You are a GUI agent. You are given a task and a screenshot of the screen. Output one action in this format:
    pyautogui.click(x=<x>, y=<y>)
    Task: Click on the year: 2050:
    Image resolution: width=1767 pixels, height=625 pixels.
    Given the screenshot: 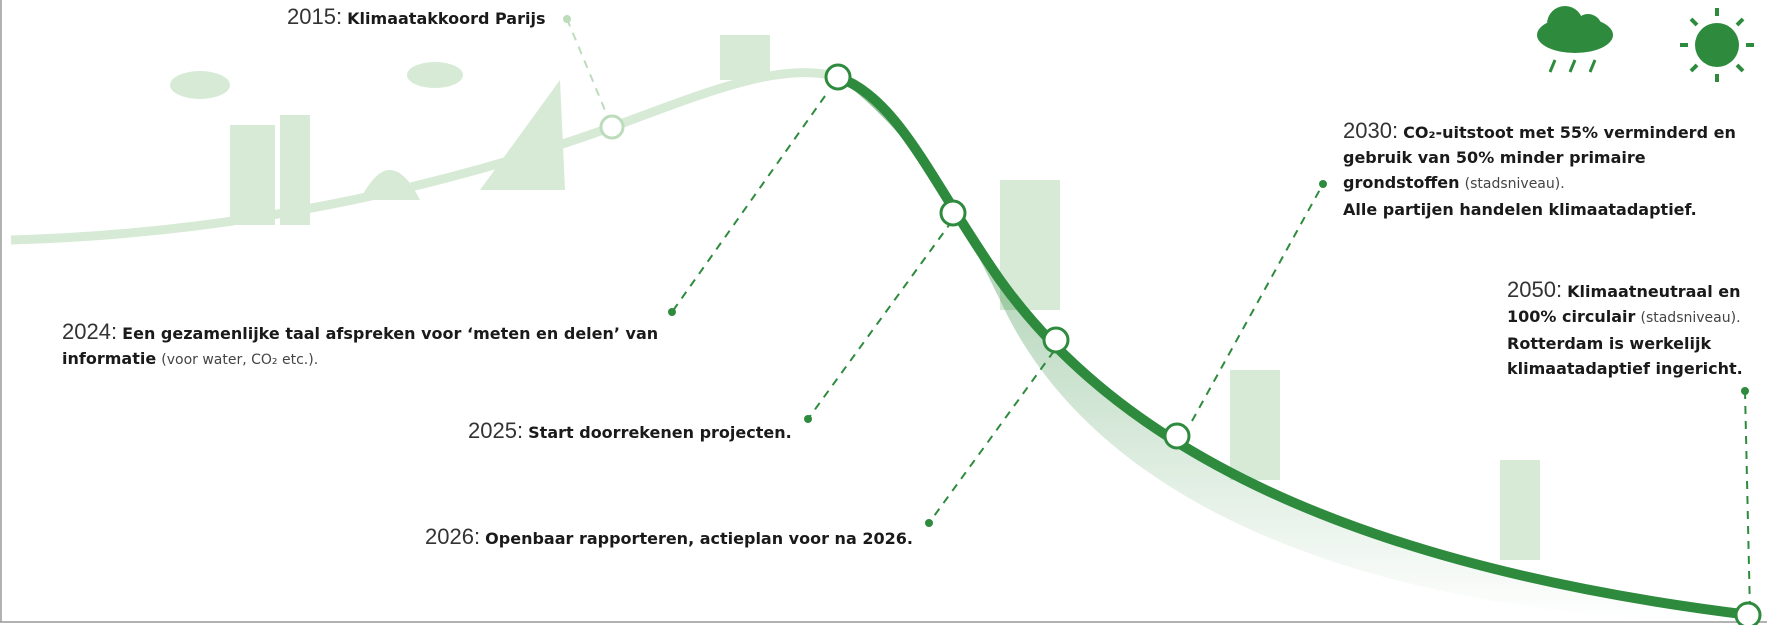 What is the action you would take?
    pyautogui.click(x=1535, y=289)
    